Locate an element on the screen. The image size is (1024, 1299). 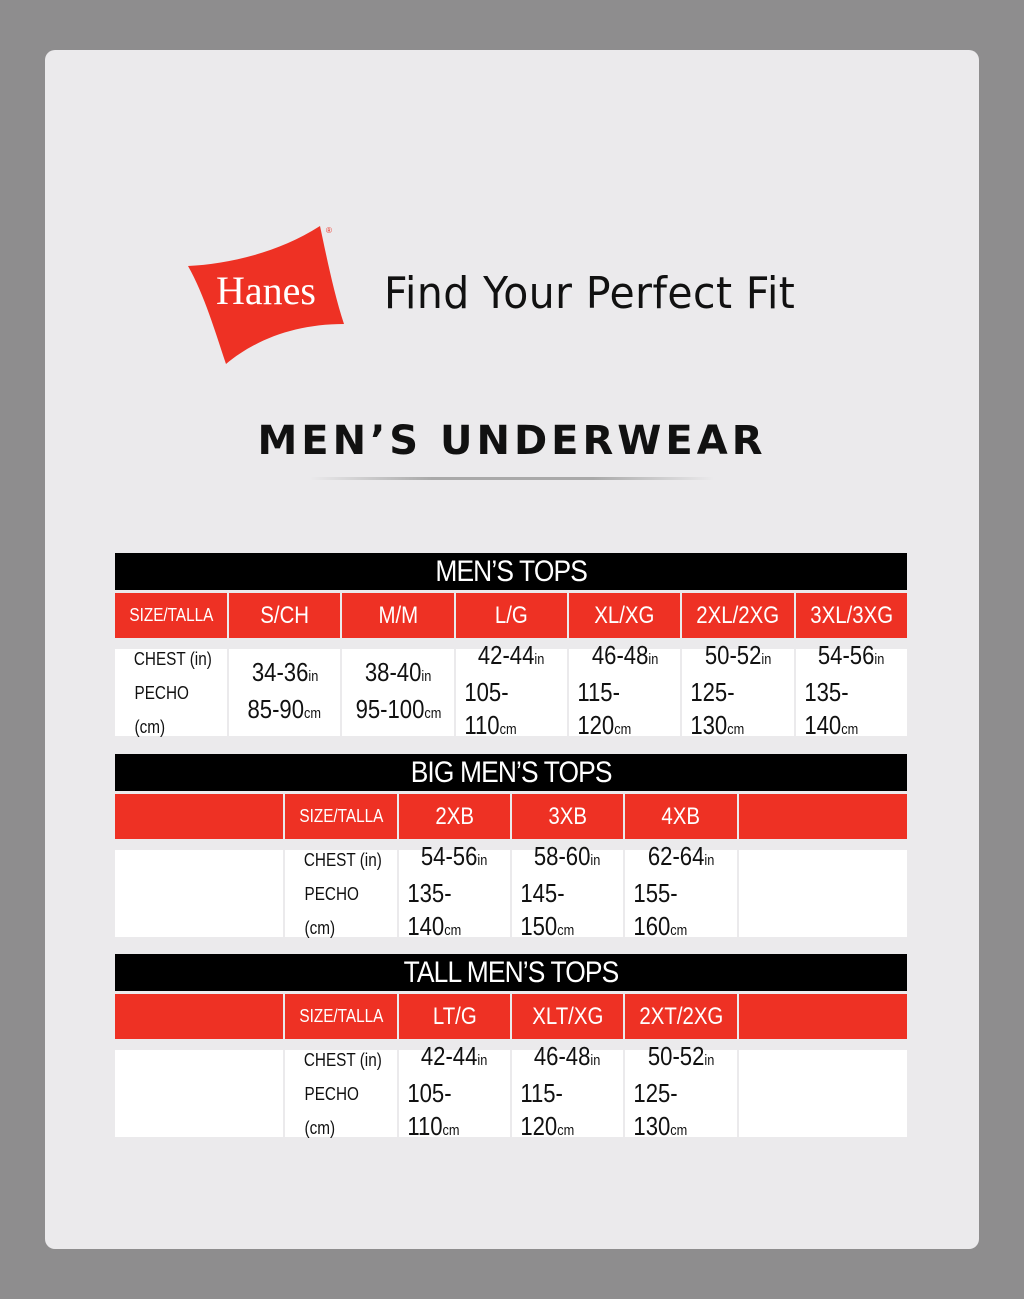
size-header: L/G is located at coordinates (511, 615).